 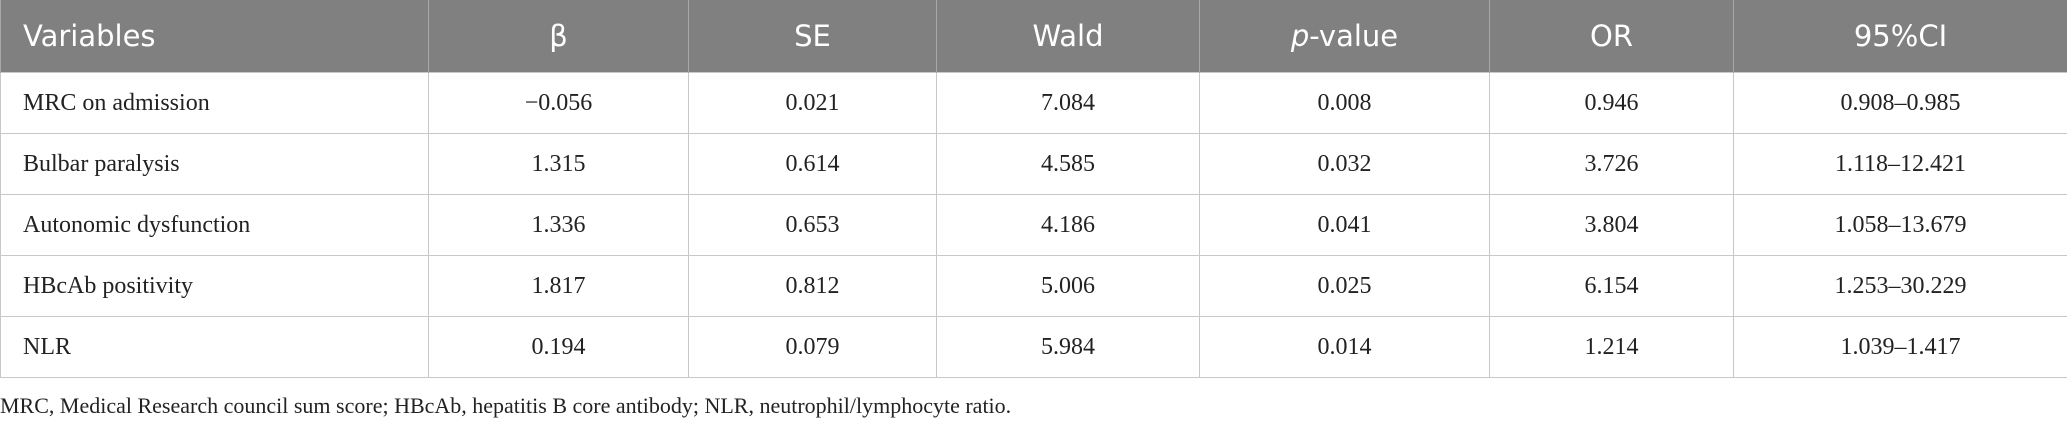 I want to click on table-cell: 0.032, so click(x=1344, y=164).